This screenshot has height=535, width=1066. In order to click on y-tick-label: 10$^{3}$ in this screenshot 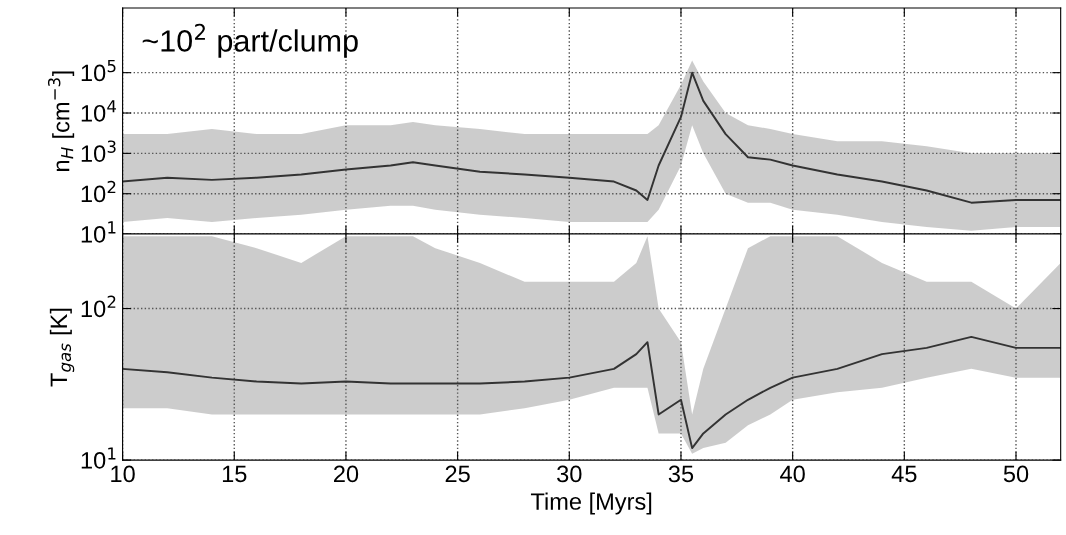, I will do `click(98, 151)`.